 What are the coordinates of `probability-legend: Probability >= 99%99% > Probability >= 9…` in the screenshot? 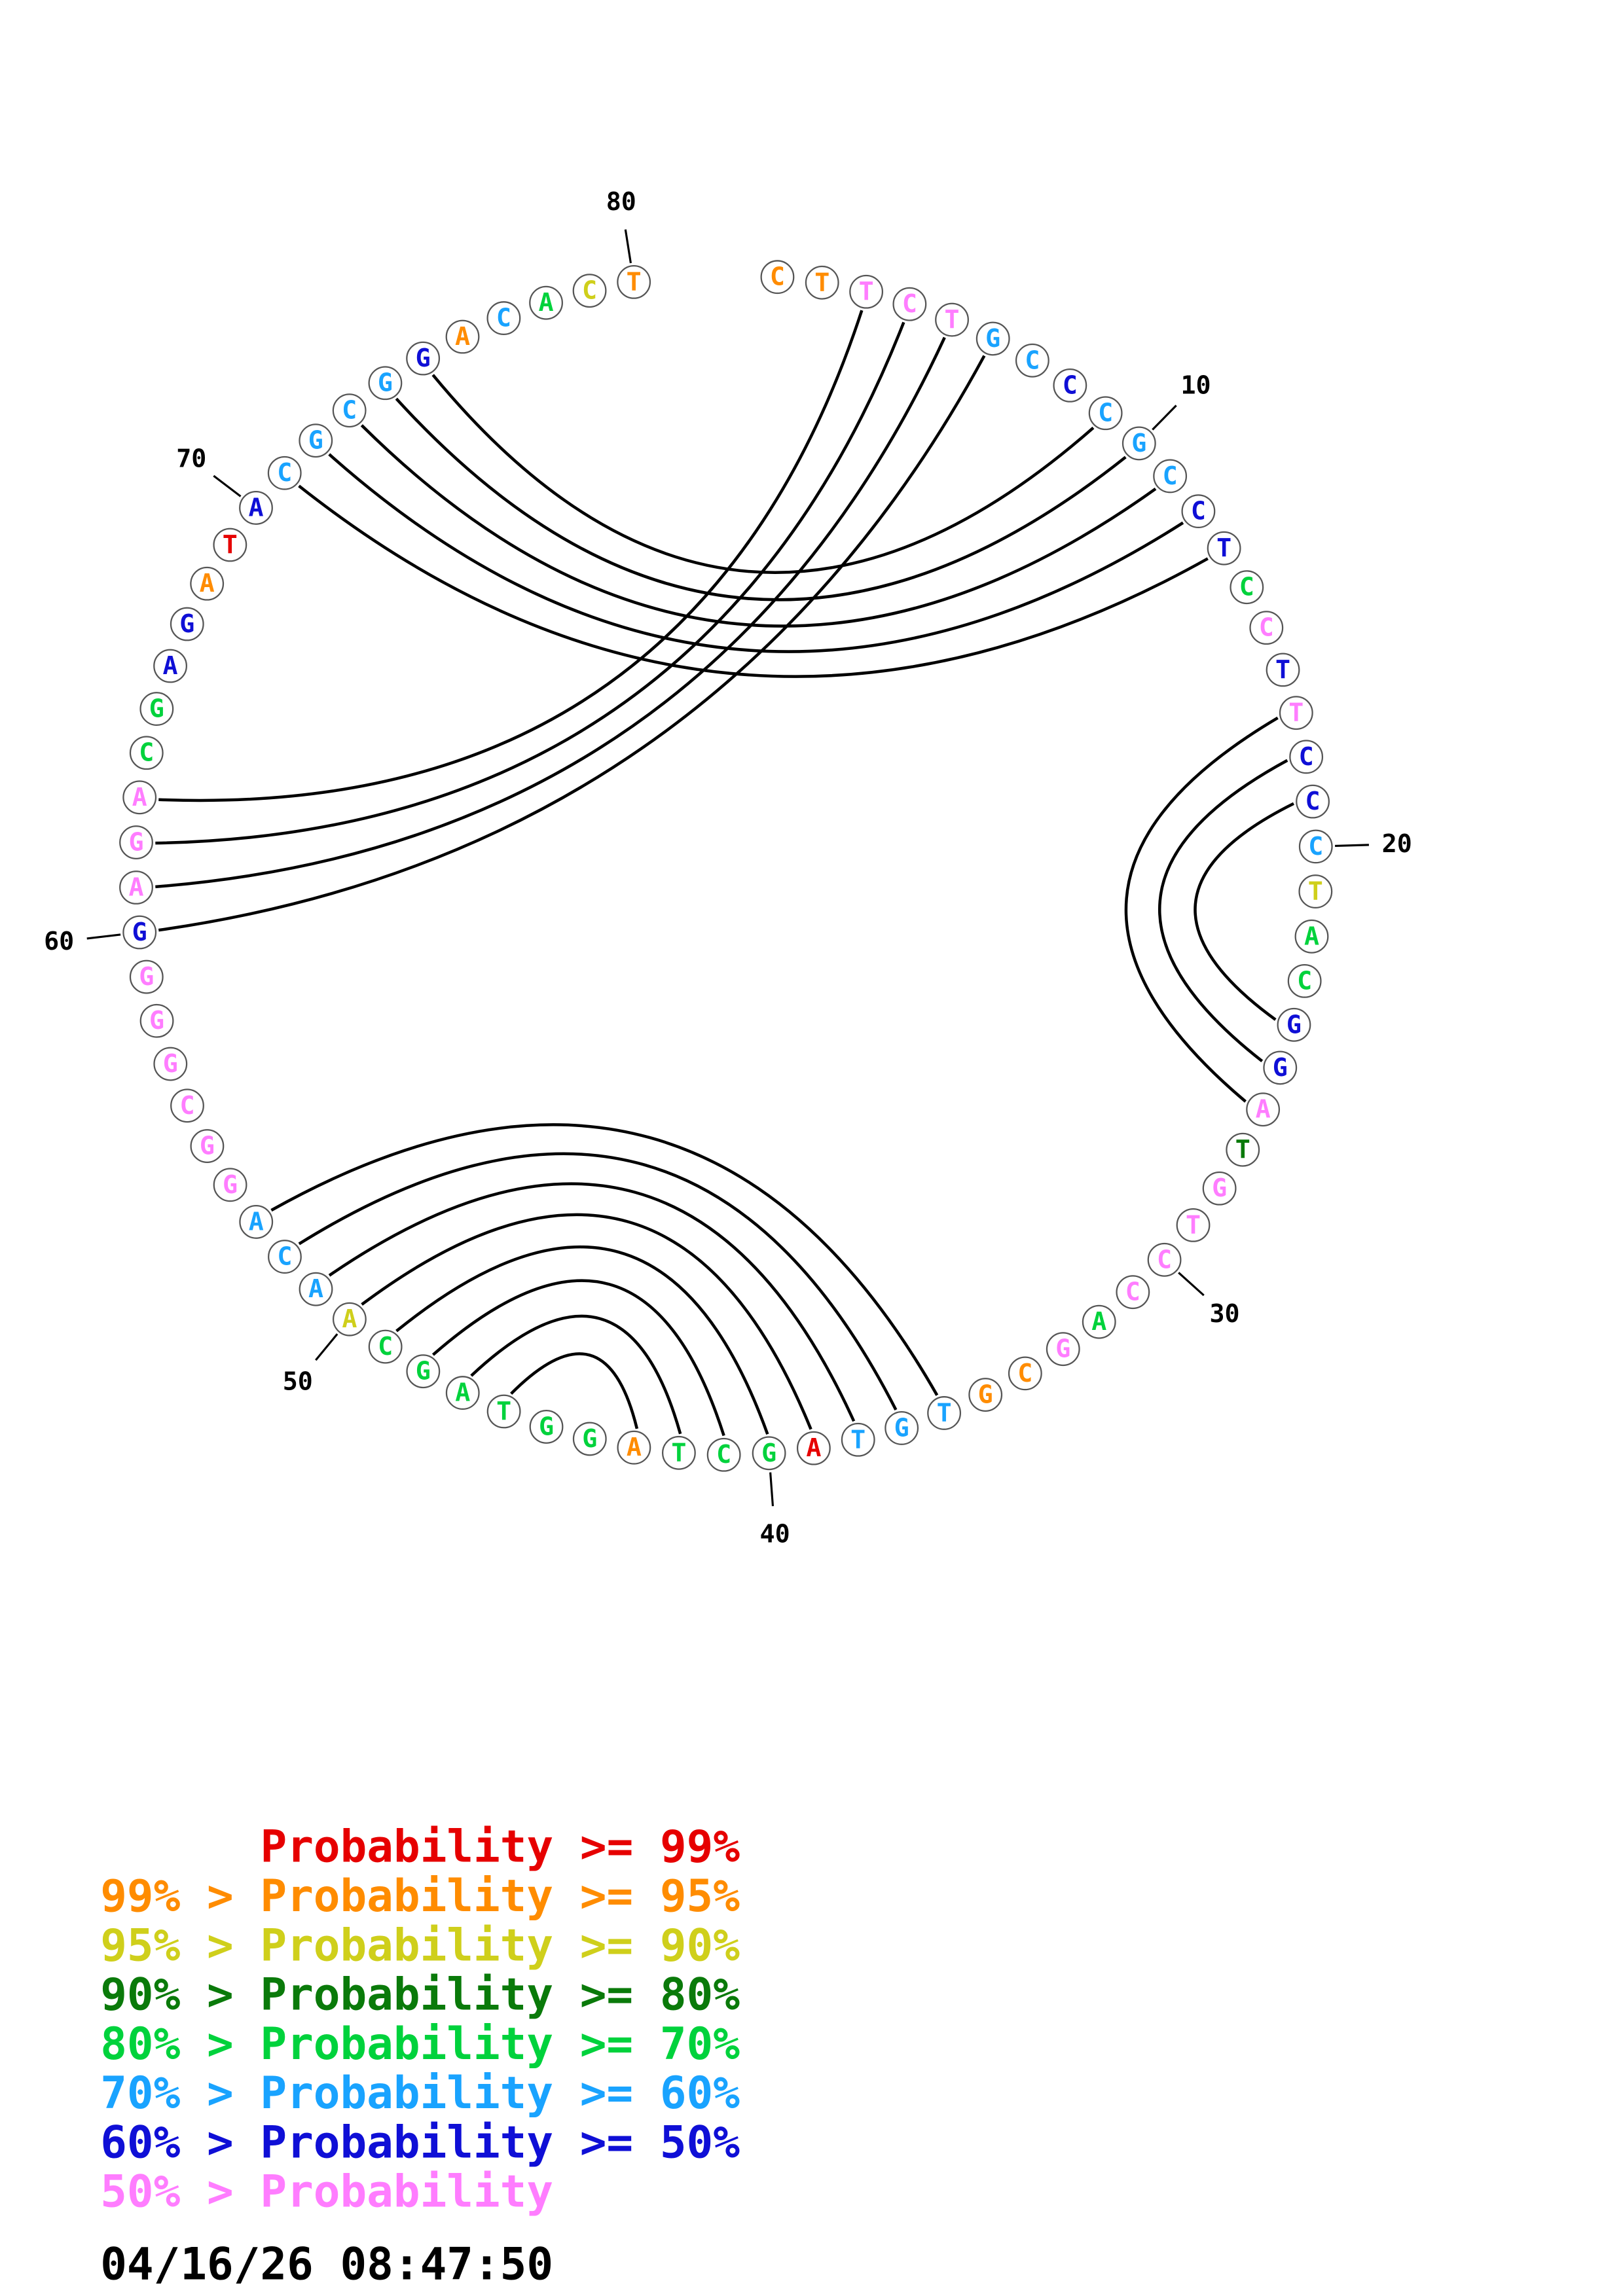 It's located at (420, 2019).